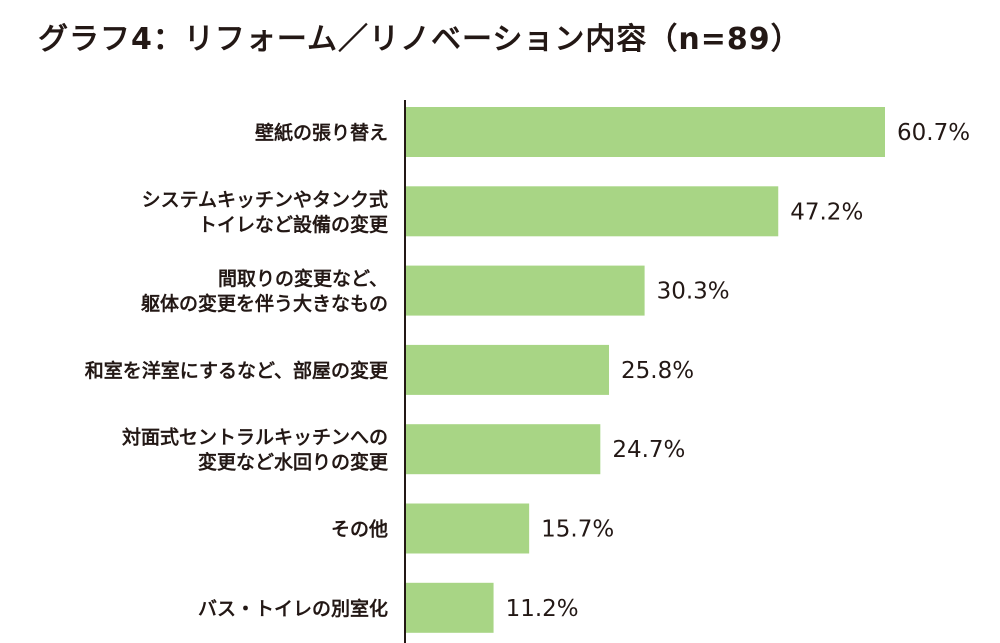 This screenshot has width=1000, height=643. Describe the element at coordinates (293, 462) in the screenshot. I see `category-label-line: 変更など水回りの変更` at that location.